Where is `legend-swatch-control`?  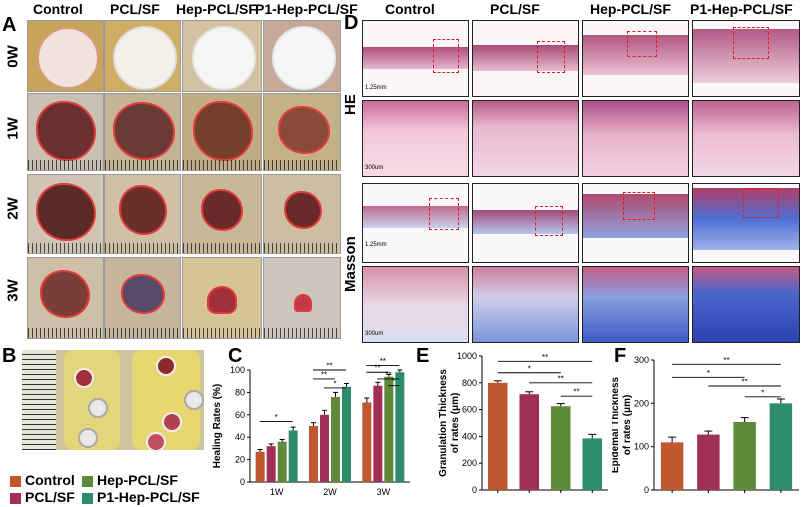 legend-swatch-control is located at coordinates (15, 481).